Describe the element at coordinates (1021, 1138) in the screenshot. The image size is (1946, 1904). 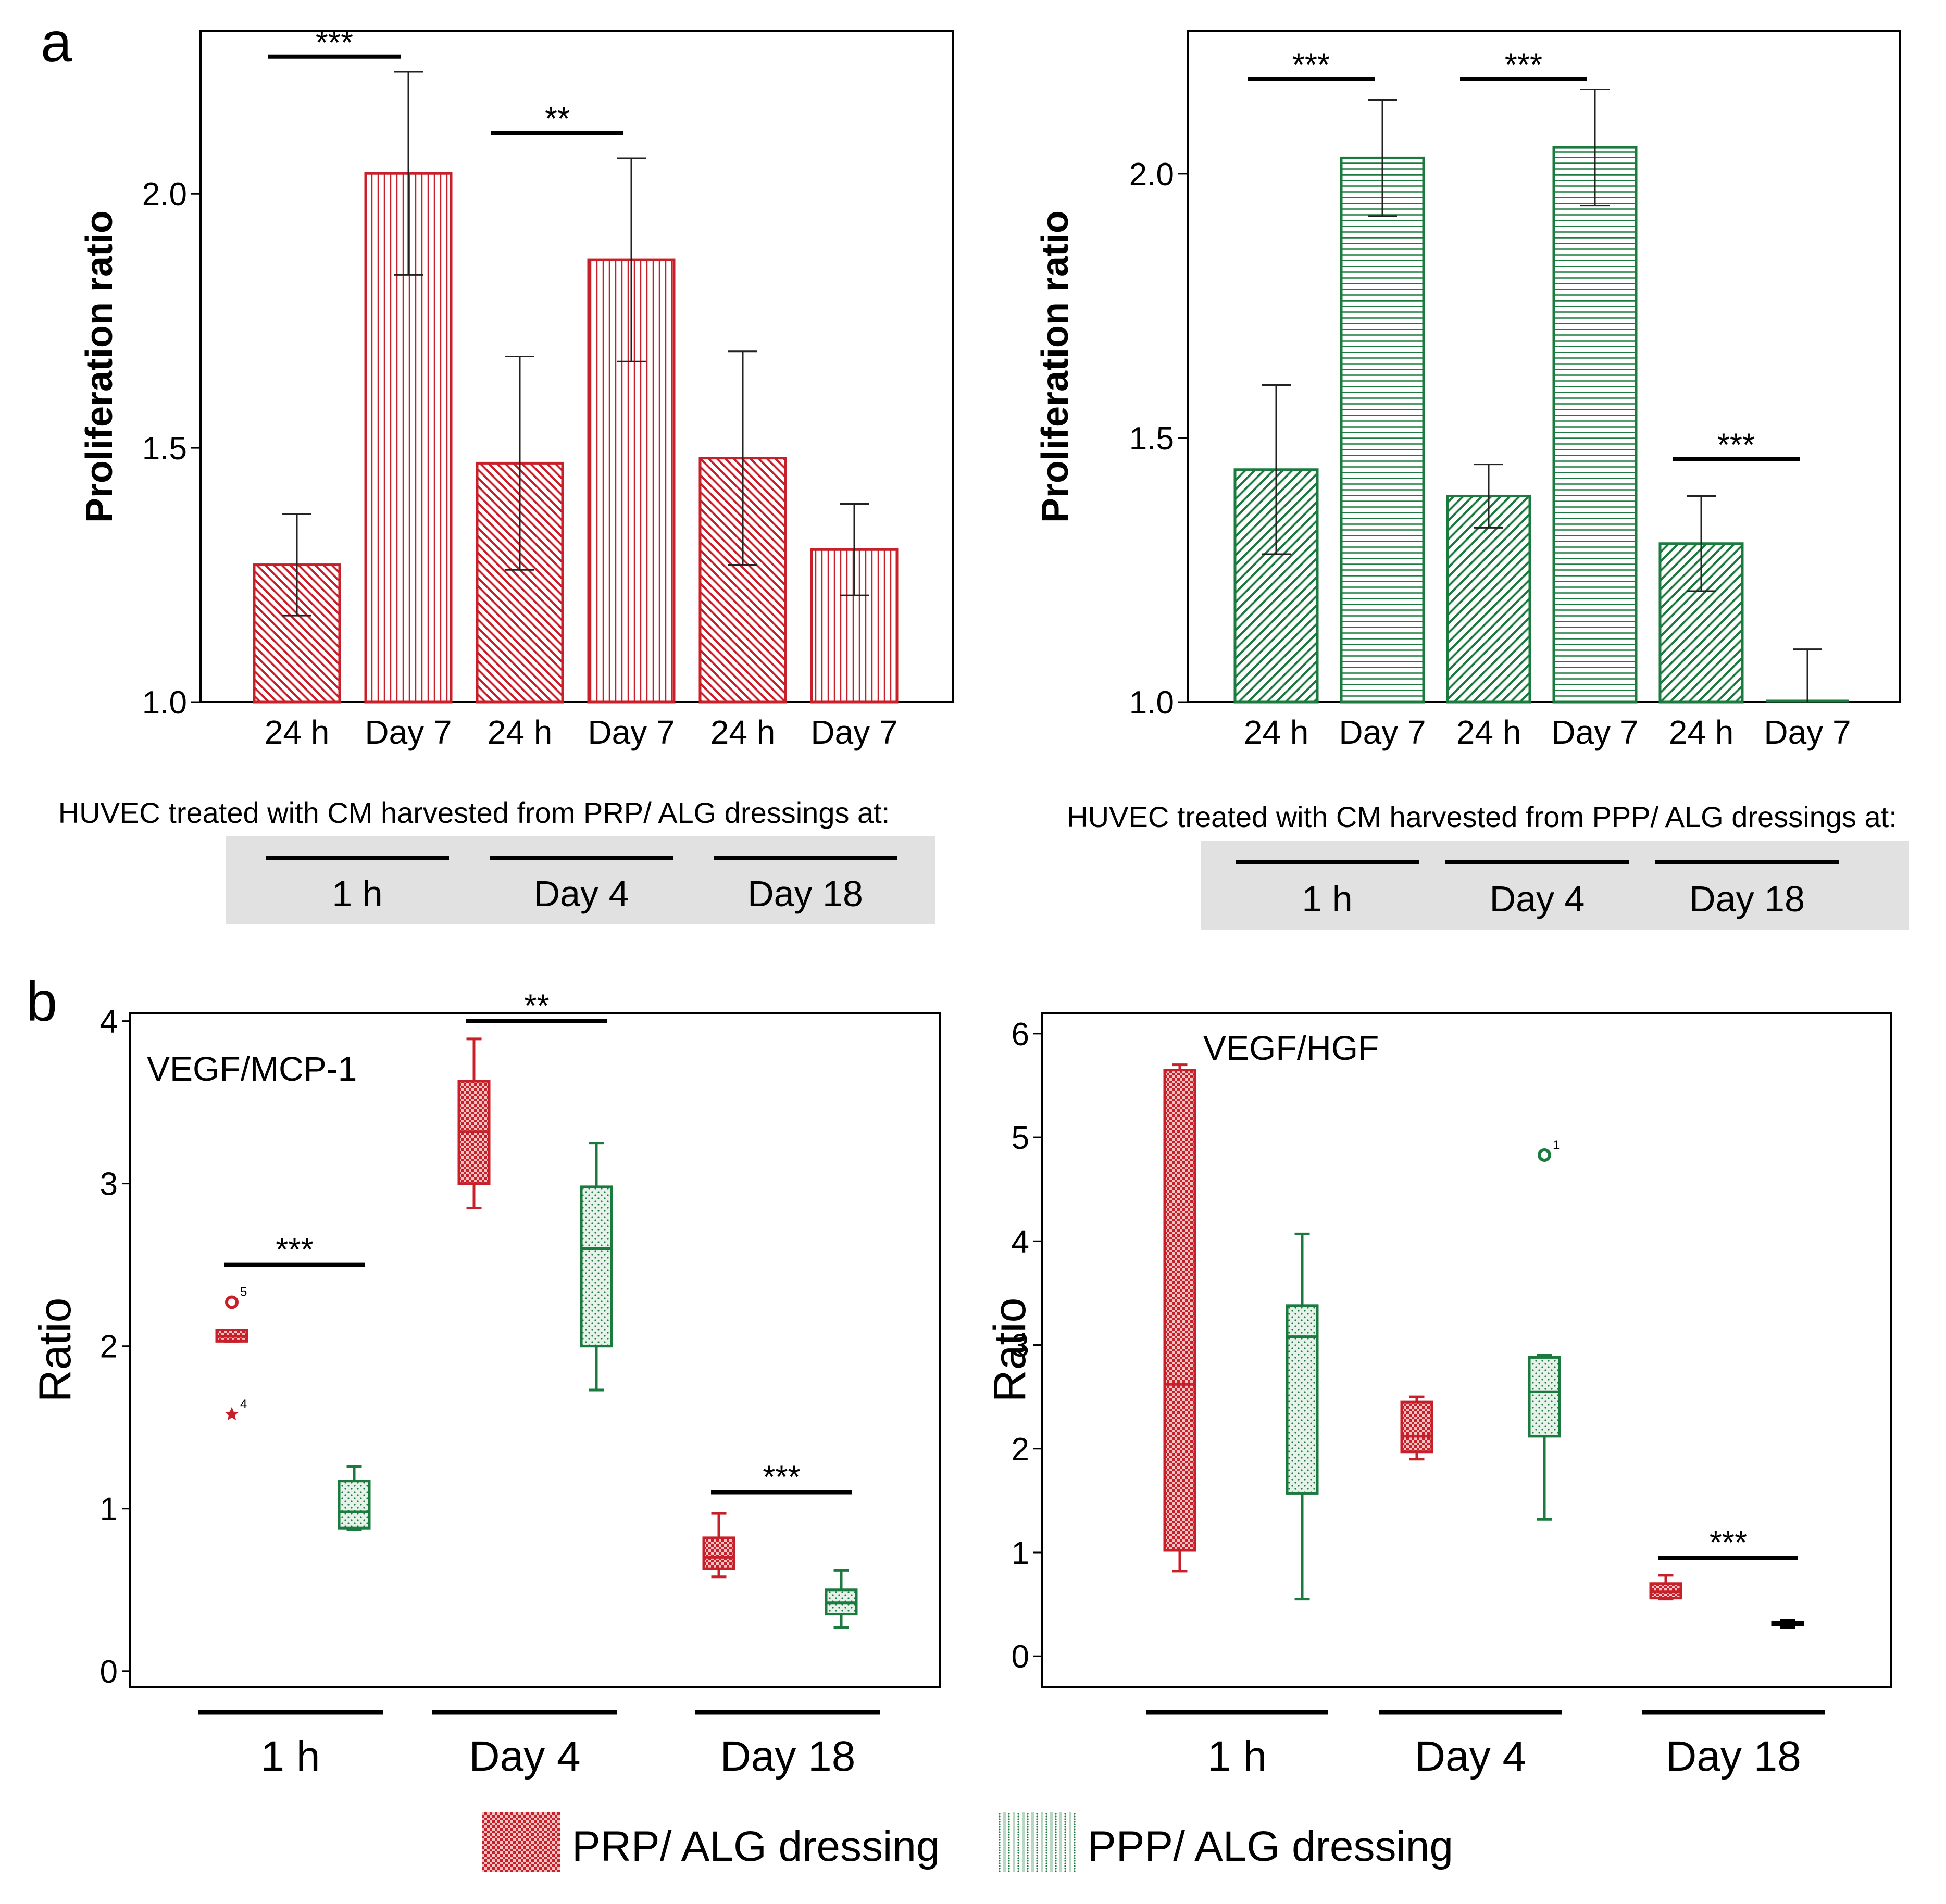
I see `y-tick-label: 5` at that location.